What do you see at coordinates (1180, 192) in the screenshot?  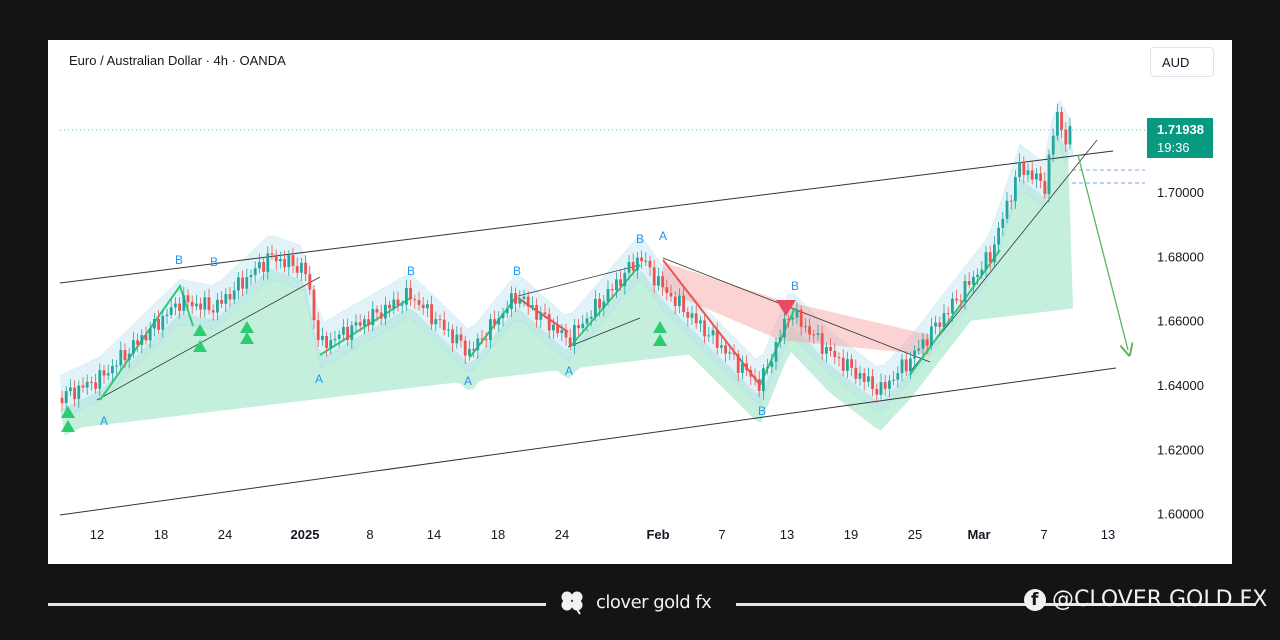 I see `y-tick-label: 1.70000` at bounding box center [1180, 192].